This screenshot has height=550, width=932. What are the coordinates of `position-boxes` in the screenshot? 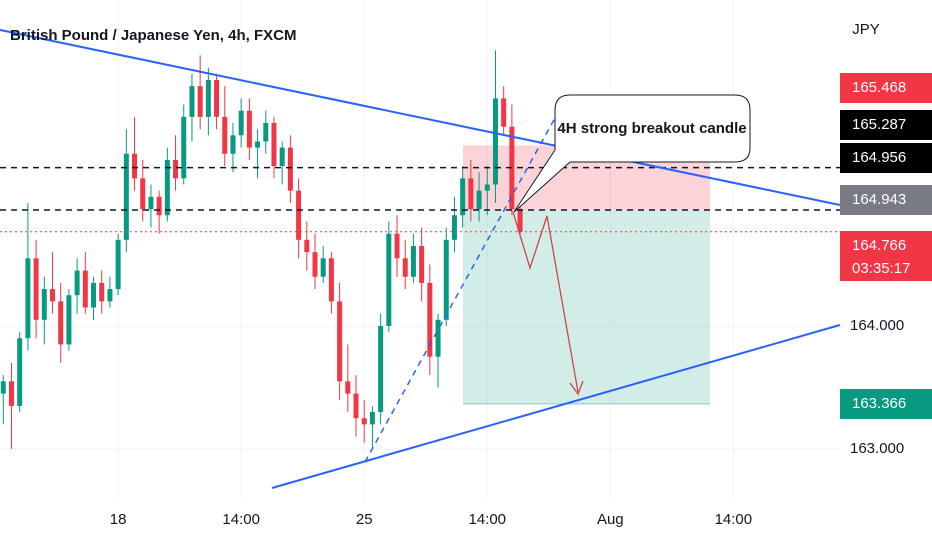 It's located at (586, 275).